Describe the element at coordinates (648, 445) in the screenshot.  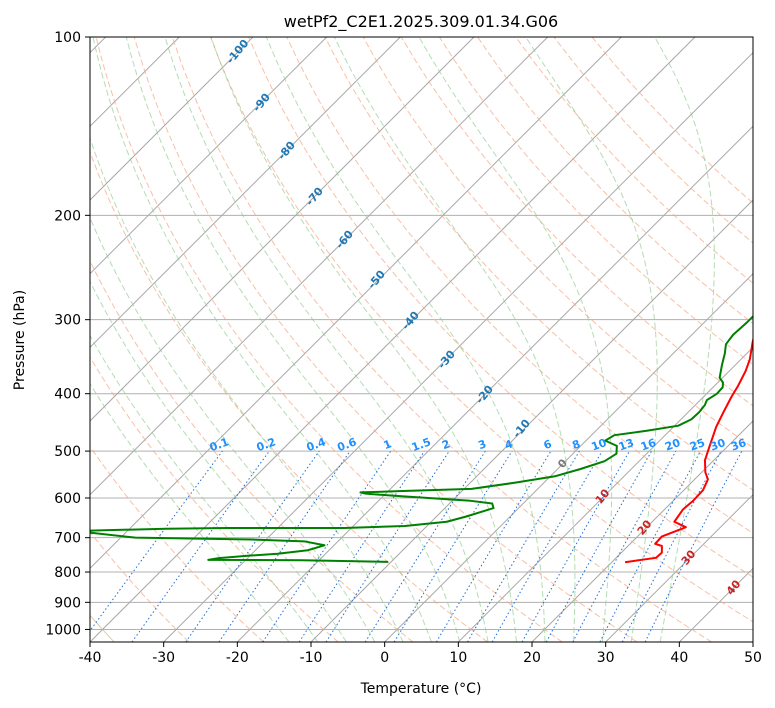
I see `mixing-ratio-label: 16` at that location.